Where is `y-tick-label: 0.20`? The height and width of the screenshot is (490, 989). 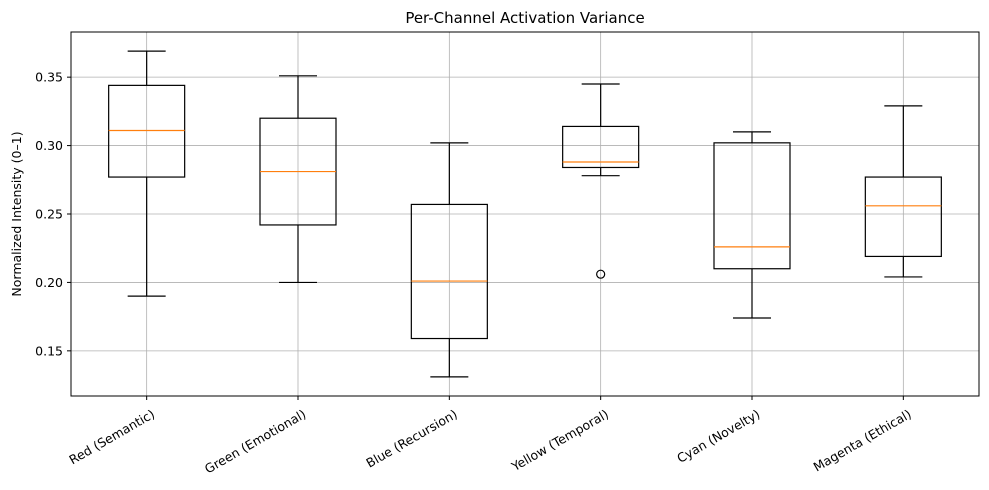
y-tick-label: 0.20 is located at coordinates (49, 282).